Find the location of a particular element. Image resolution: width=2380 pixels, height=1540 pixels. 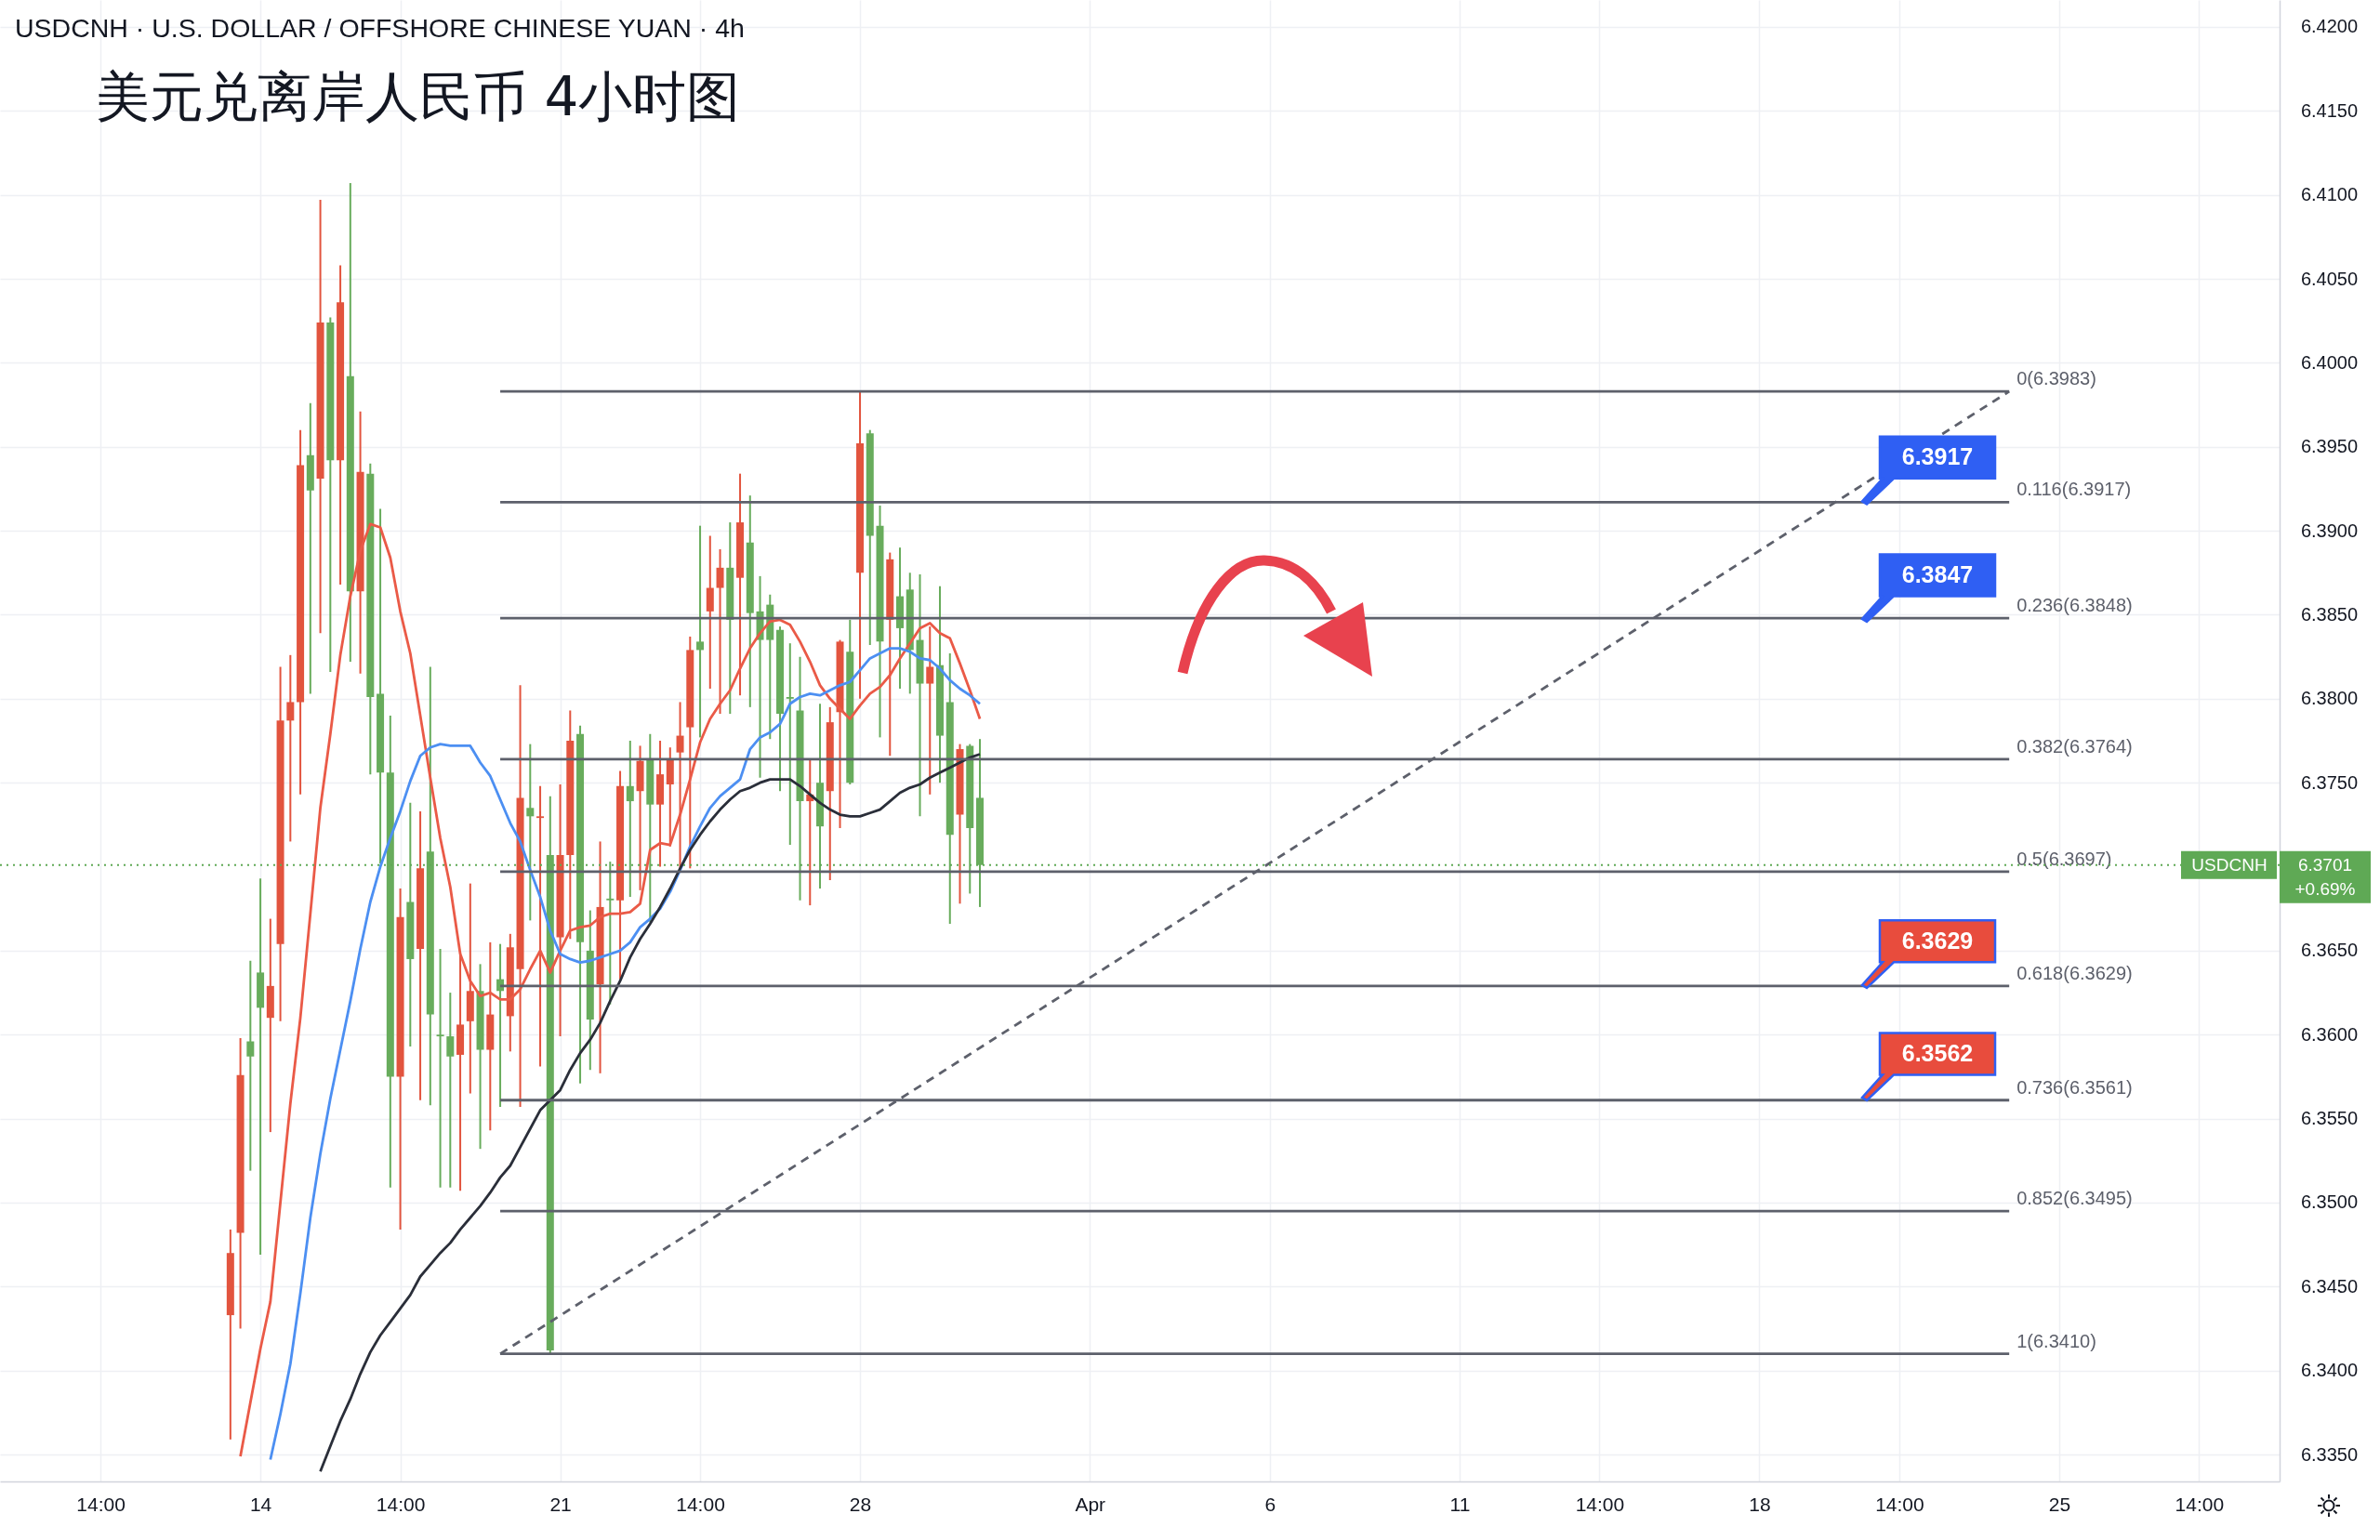

series-label: 1(6.3410) is located at coordinates (2056, 1340).